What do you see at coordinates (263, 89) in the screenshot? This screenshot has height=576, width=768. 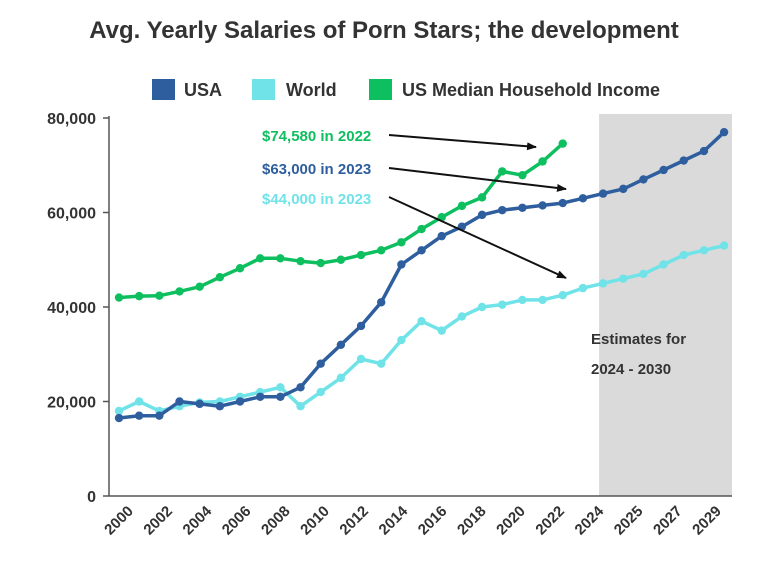 I see `legend-swatch-world` at bounding box center [263, 89].